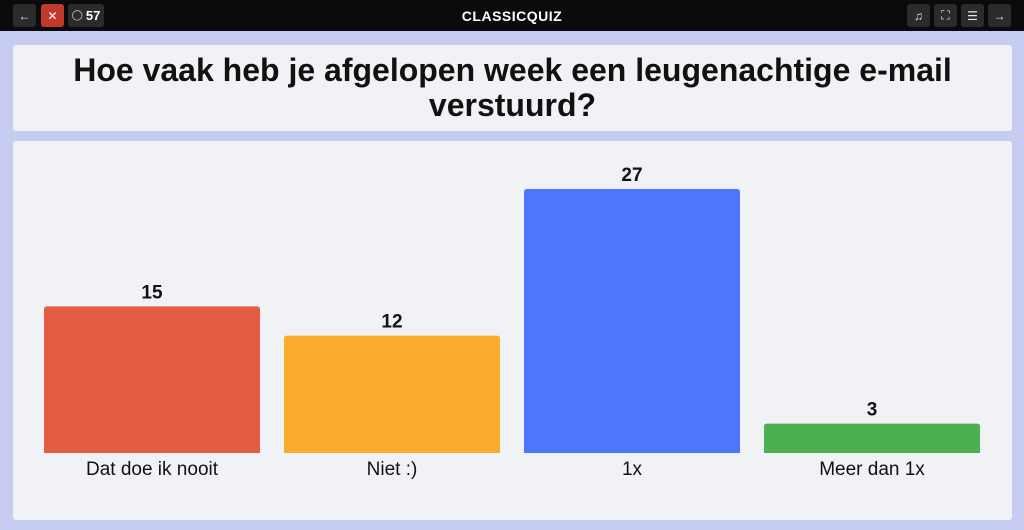 The width and height of the screenshot is (1024, 530). I want to click on category-label: Niet :), so click(392, 469).